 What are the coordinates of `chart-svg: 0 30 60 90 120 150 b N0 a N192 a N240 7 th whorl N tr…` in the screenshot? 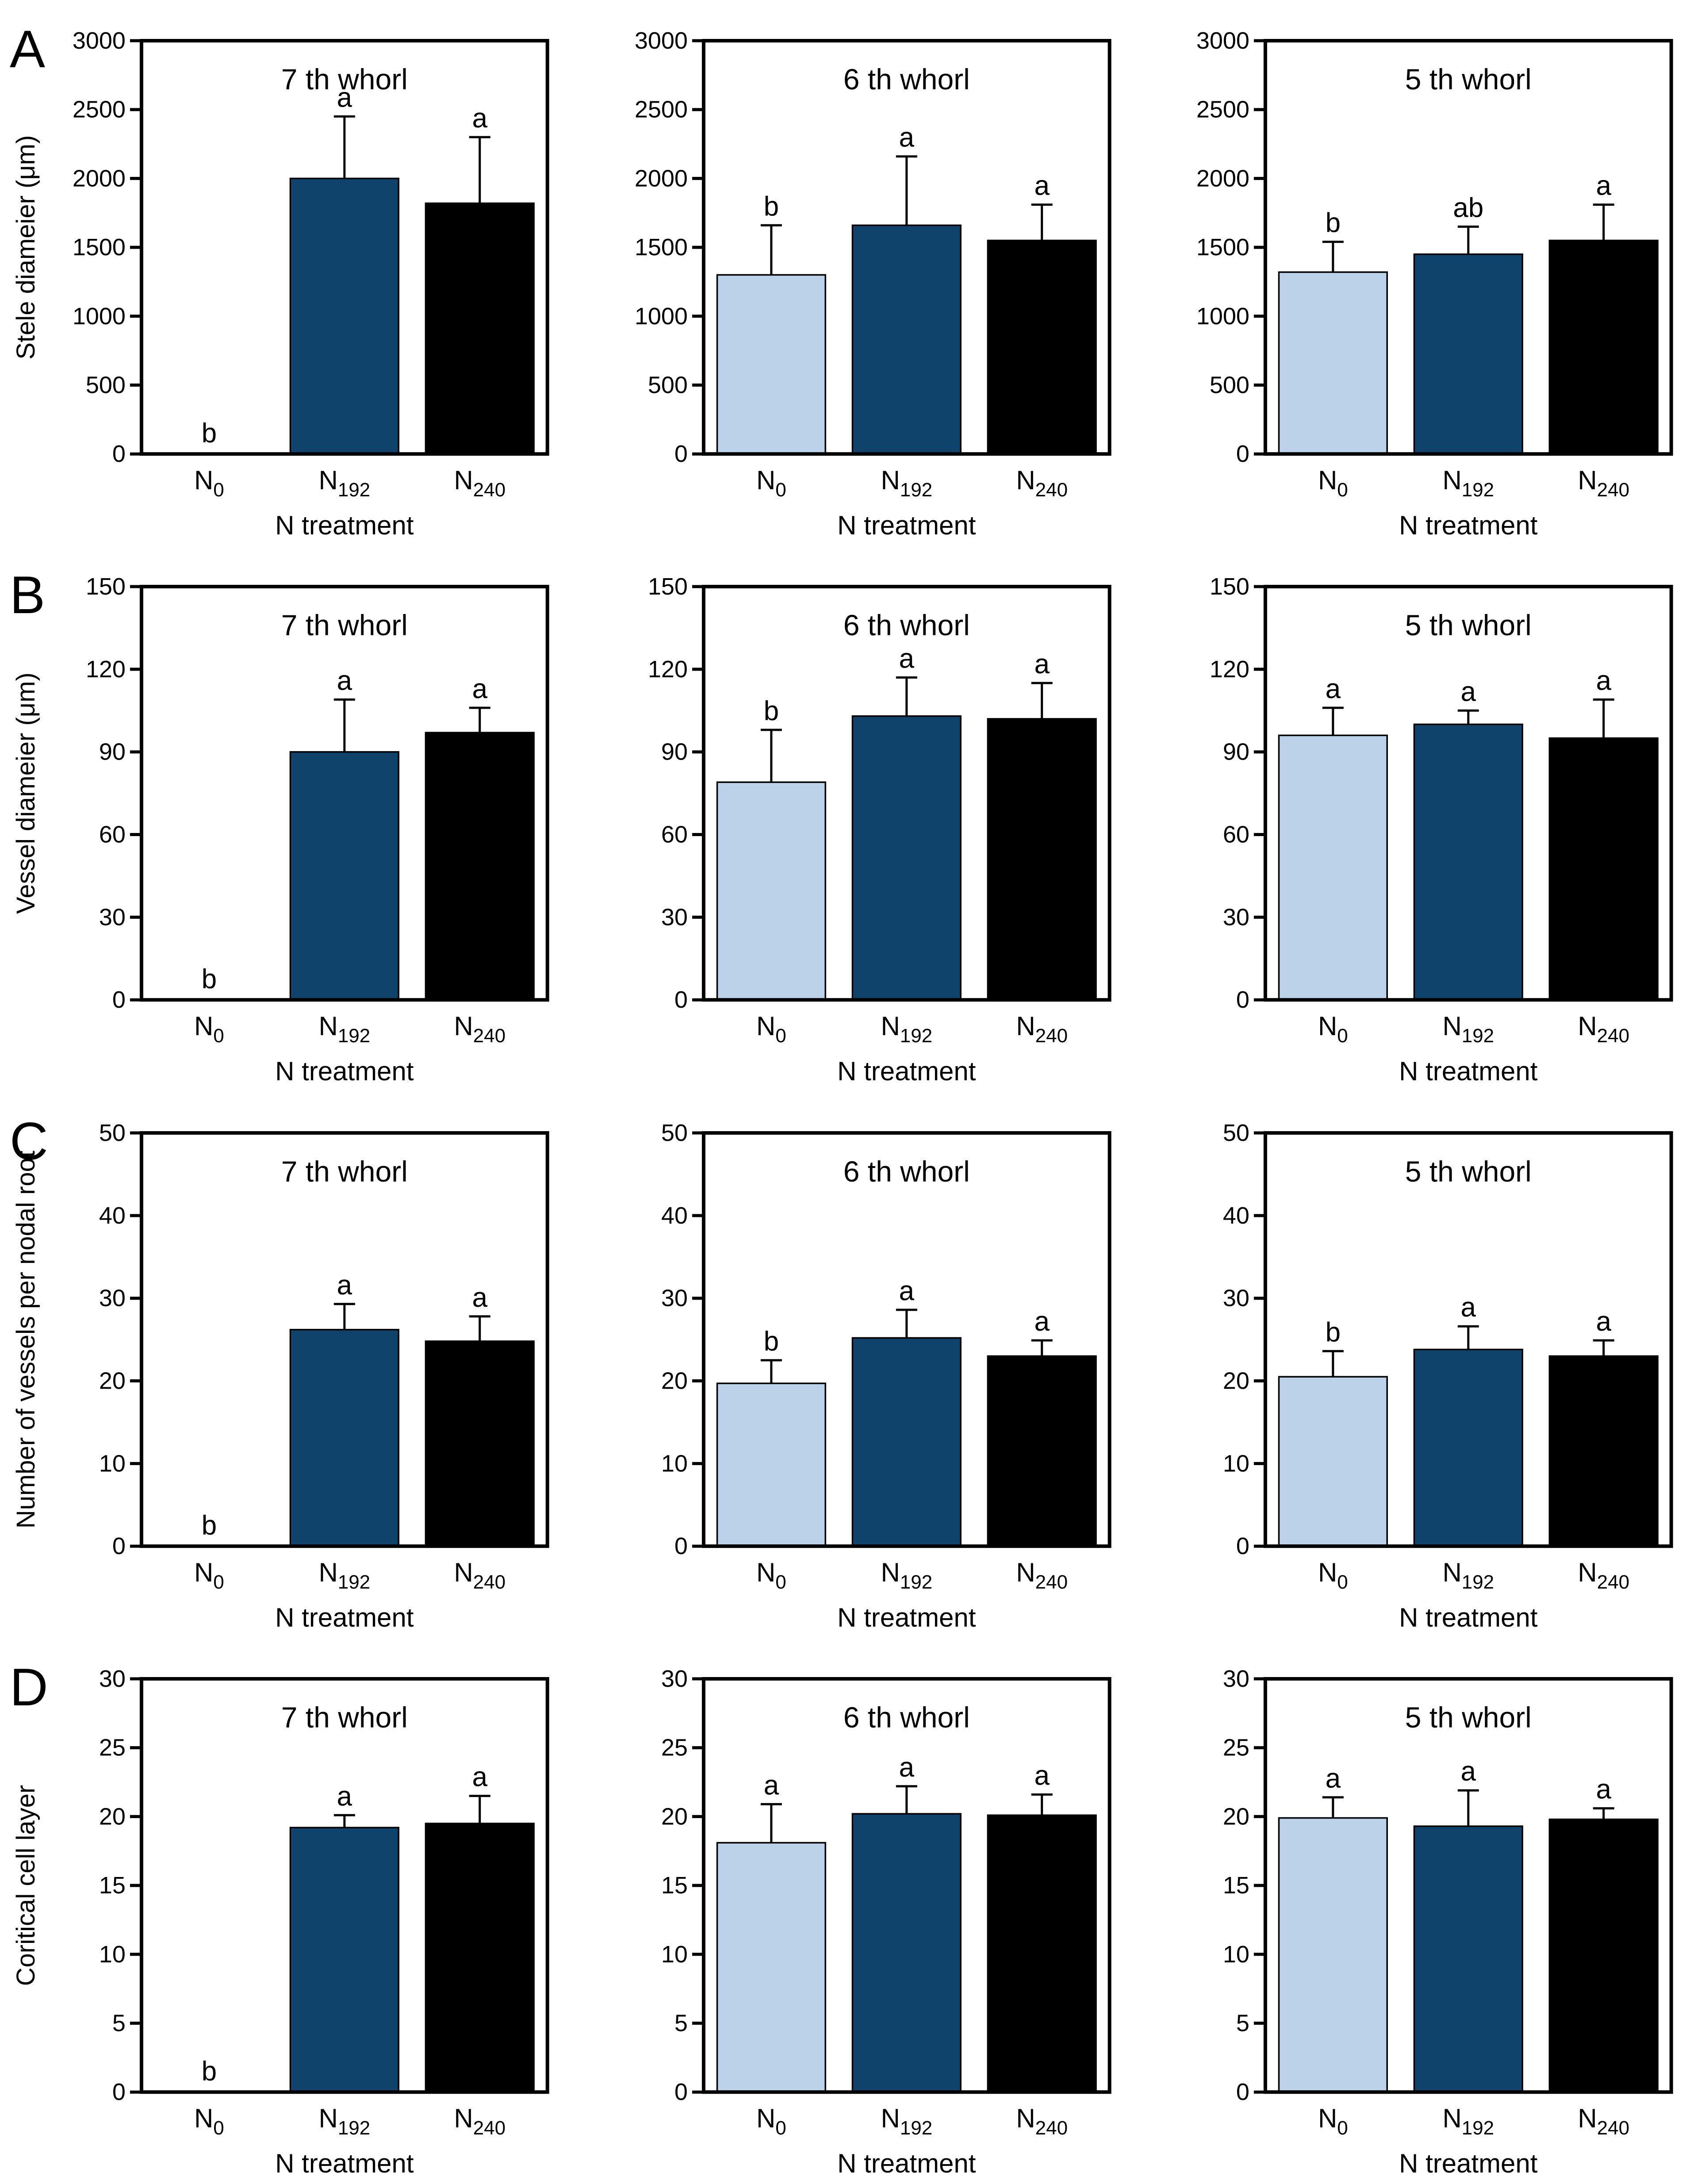 It's located at (279, 825).